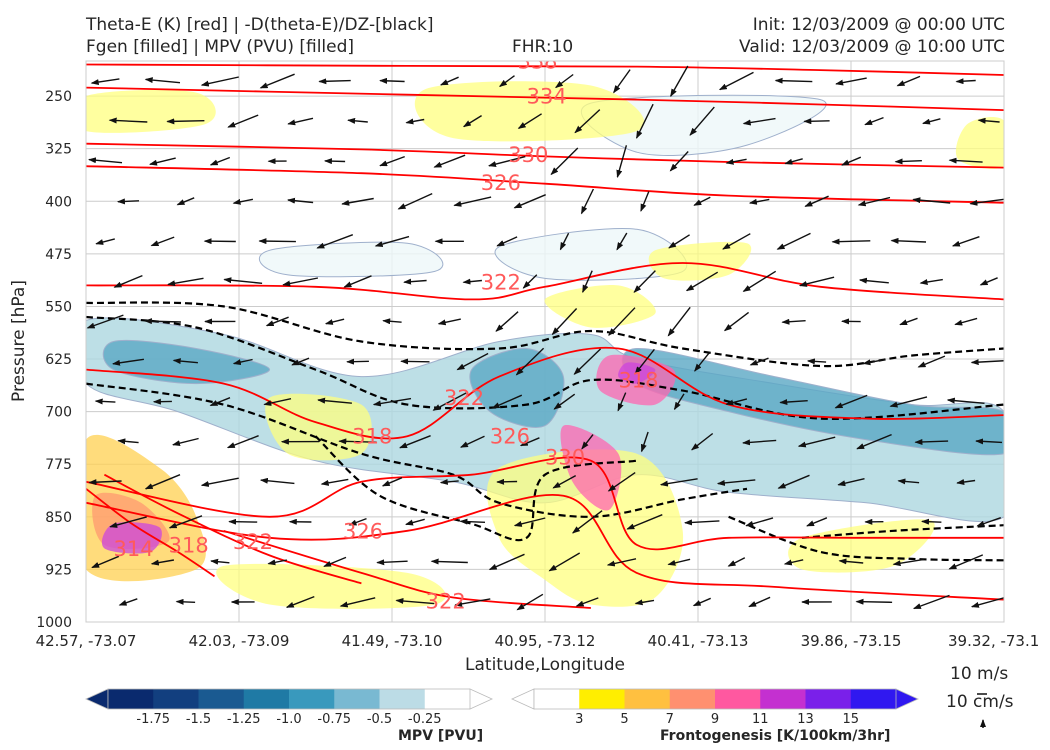  Describe the element at coordinates (878, 25) in the screenshot. I see `init-time: Init: 12/03/2009 @ 00:00 UTC` at that location.